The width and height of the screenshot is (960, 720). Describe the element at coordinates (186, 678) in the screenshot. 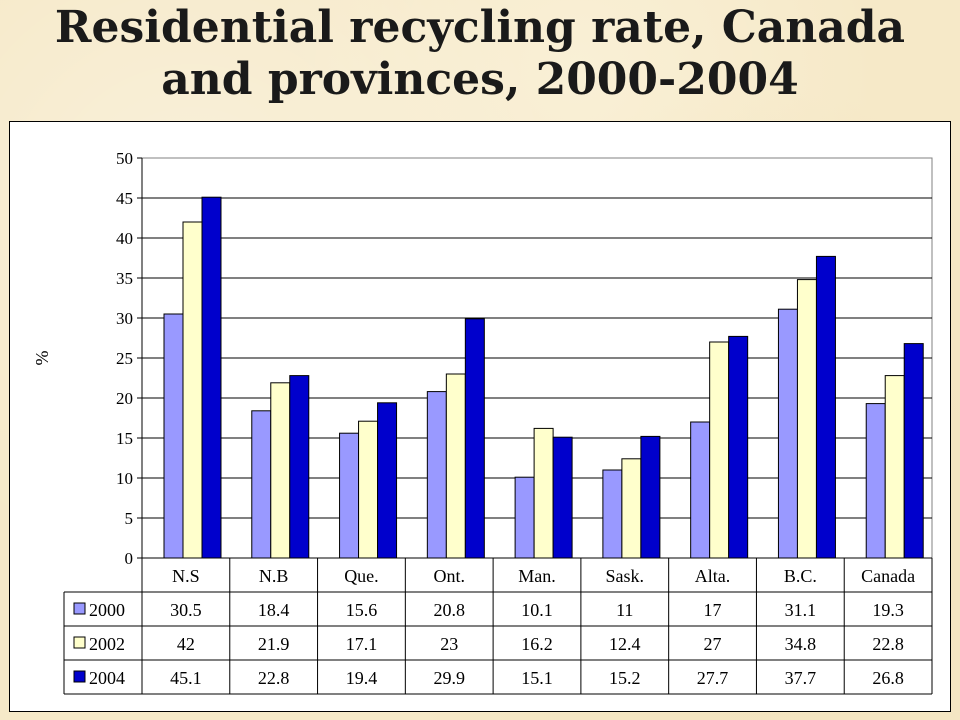

I see `data-table-cell: 45.1` at that location.